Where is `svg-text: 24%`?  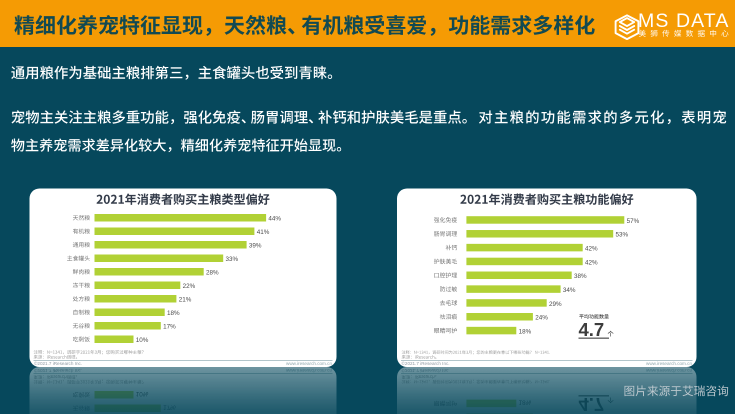
svg-text: 24% is located at coordinates (541, 318).